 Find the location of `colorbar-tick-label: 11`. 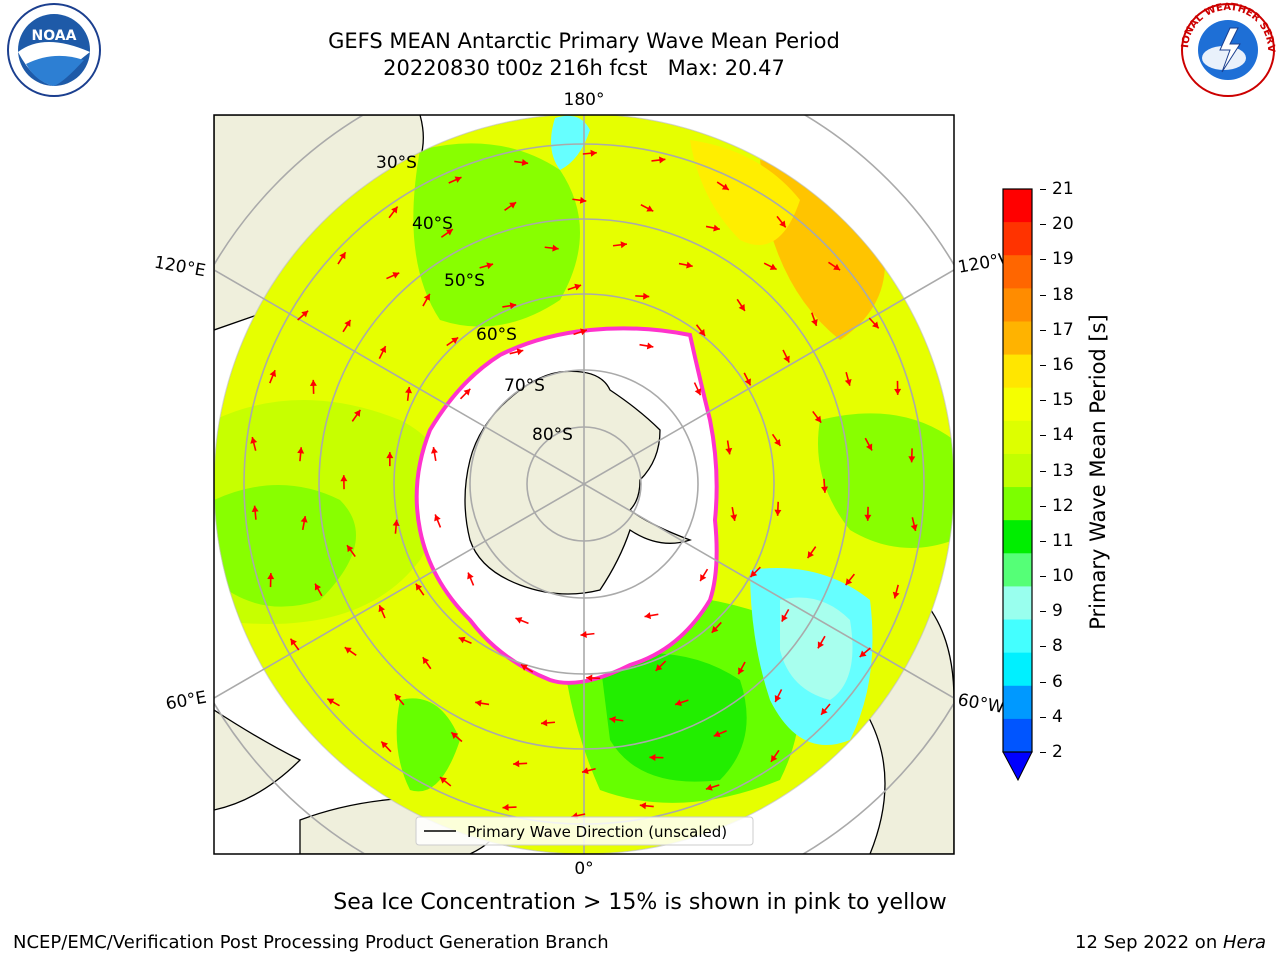

colorbar-tick-label: 11 is located at coordinates (1063, 540).